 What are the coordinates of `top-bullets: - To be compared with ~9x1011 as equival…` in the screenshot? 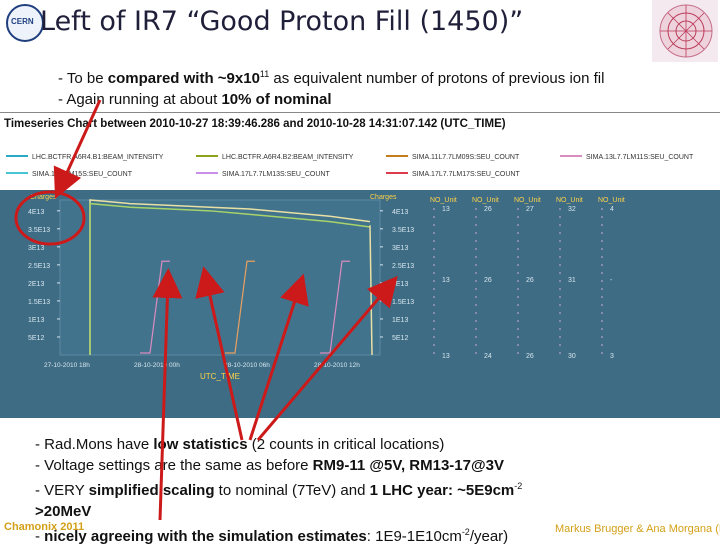 It's located at (331, 87).